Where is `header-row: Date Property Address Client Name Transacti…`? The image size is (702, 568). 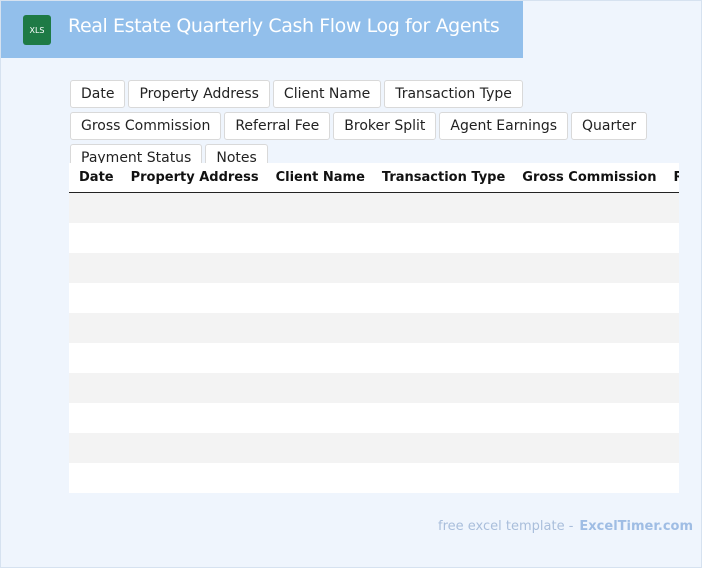 header-row: Date Property Address Client Name Transacti… is located at coordinates (374, 178).